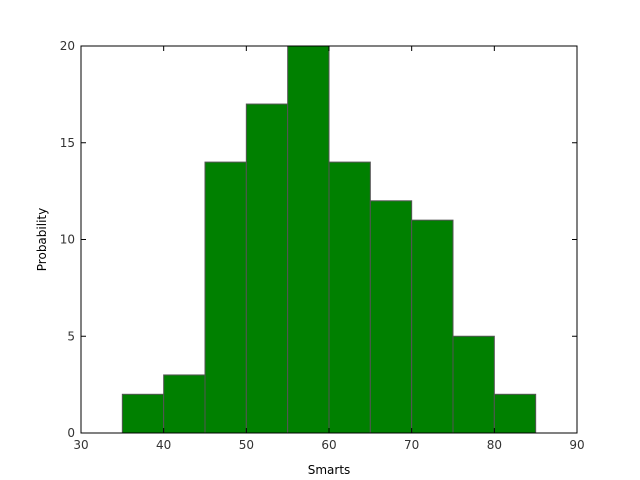 The height and width of the screenshot is (480, 640). I want to click on y-axis-label: Probability, so click(42, 239).